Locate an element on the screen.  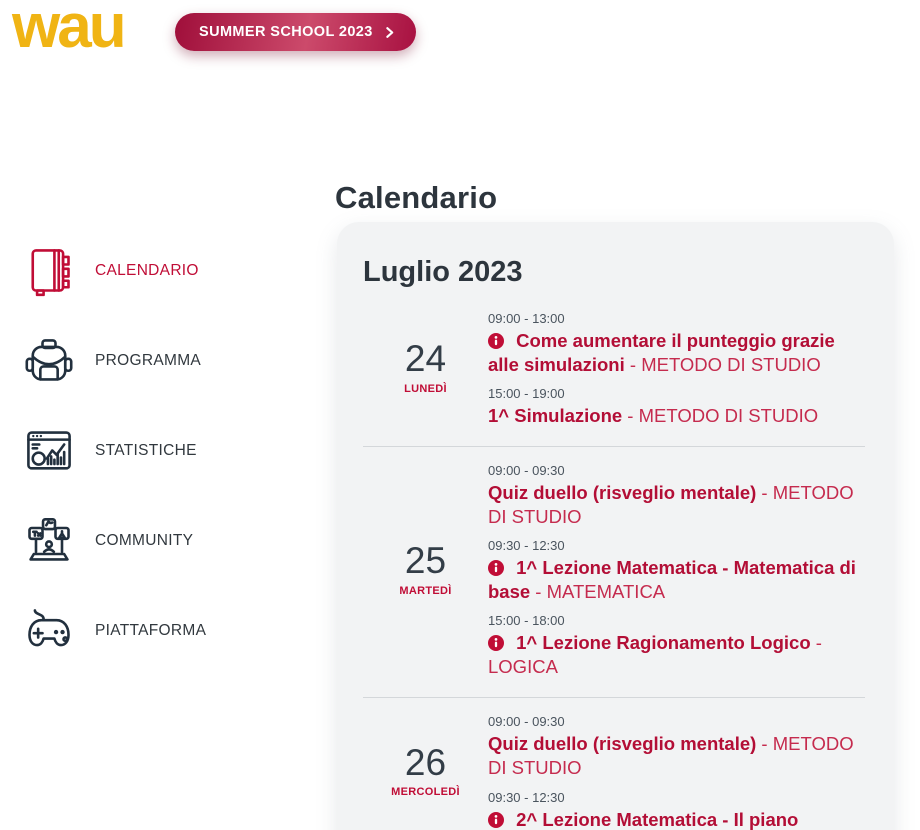
day-column: 24 LUNEDÌ is located at coordinates (425, 367).